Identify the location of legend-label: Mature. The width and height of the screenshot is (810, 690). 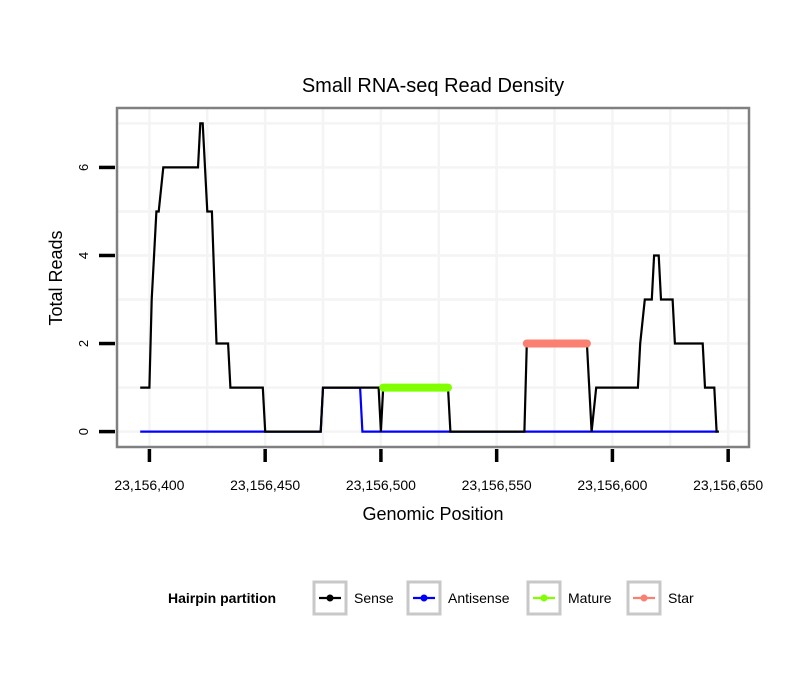
(590, 598).